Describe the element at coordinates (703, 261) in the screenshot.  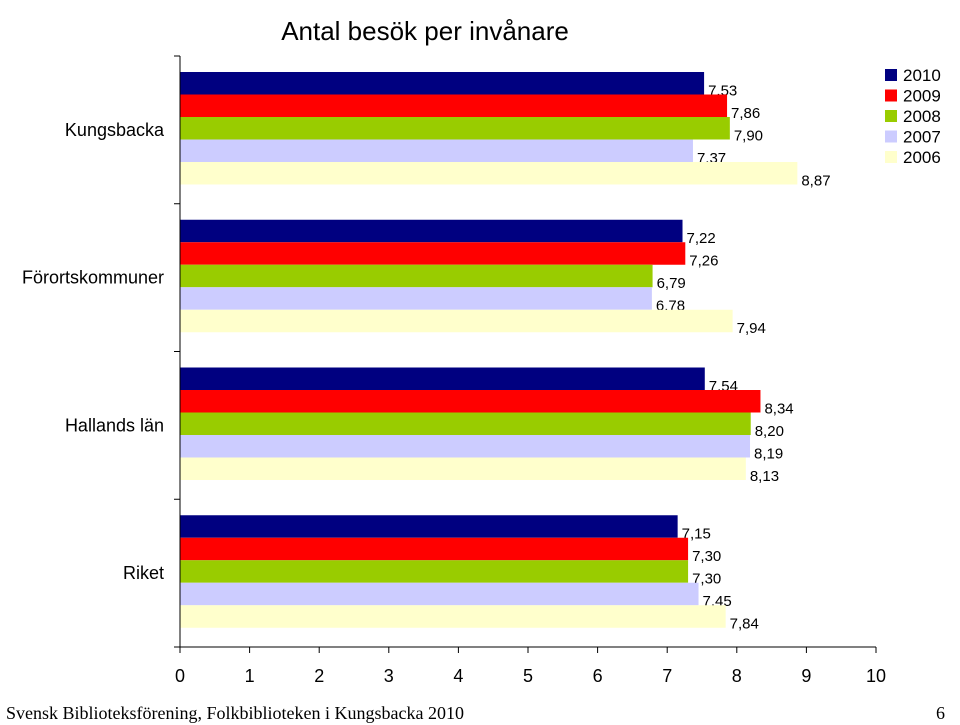
I see `value-label-forortskommuner-2009: 7,26` at that location.